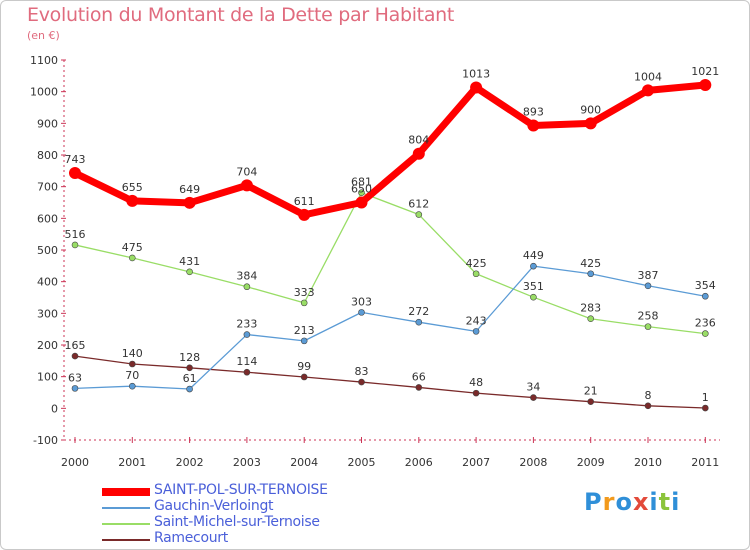 Image resolution: width=750 pixels, height=550 pixels. I want to click on data-label: 213, so click(304, 330).